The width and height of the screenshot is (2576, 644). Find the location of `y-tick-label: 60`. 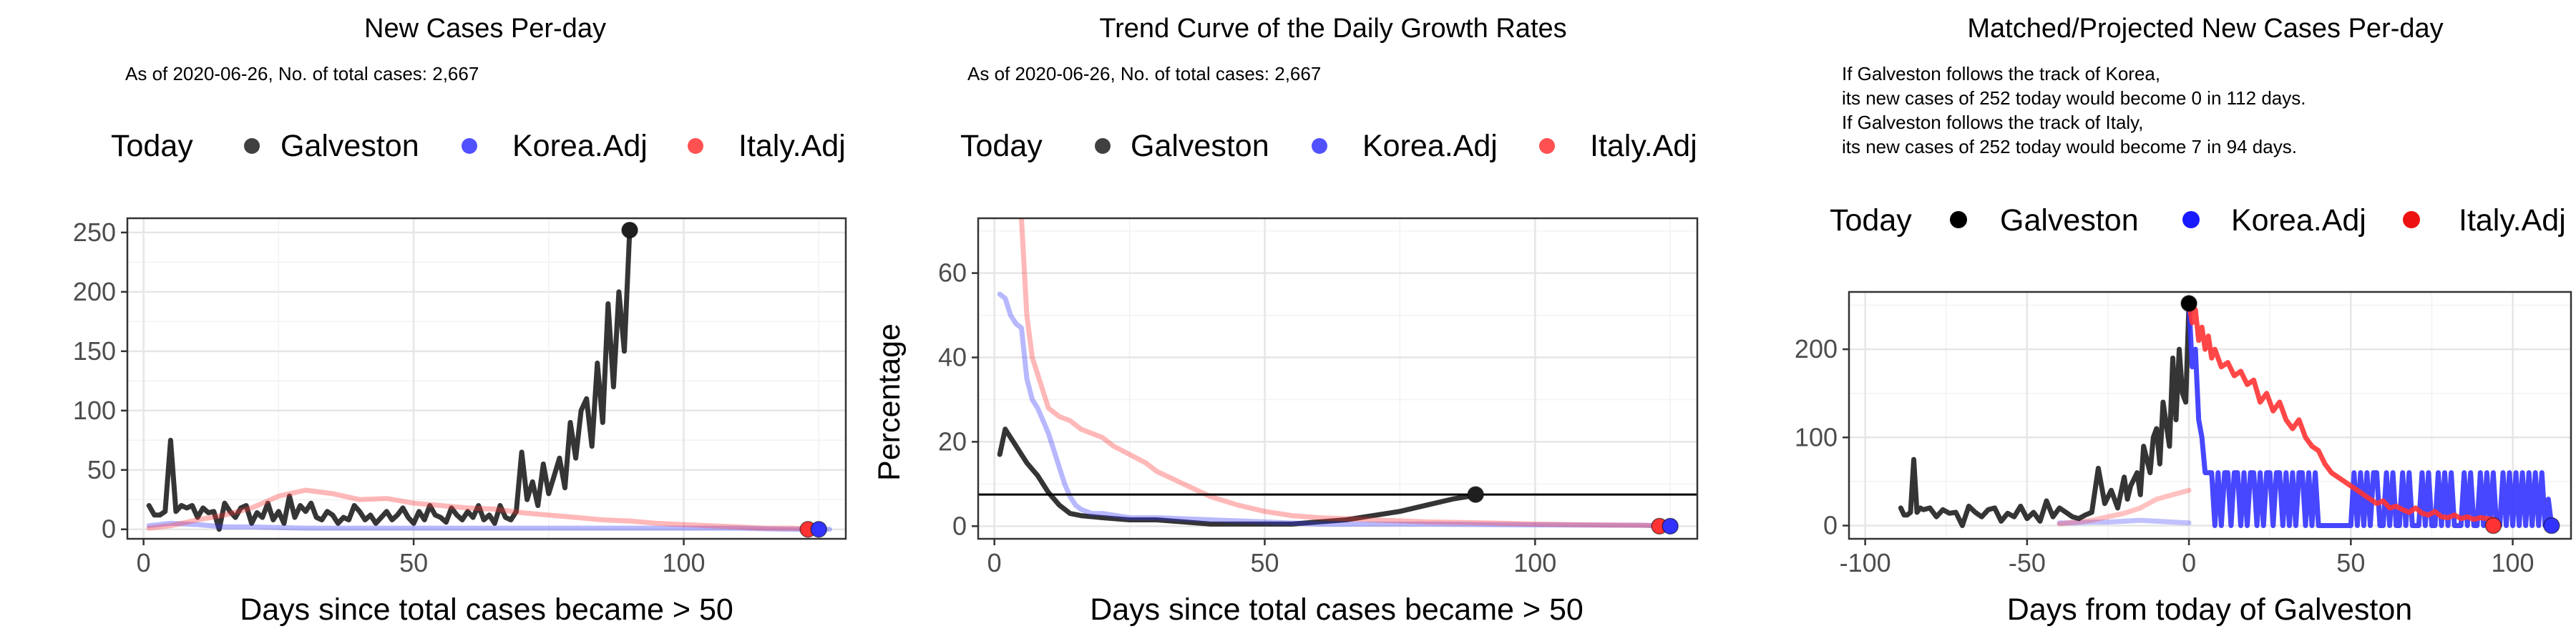

y-tick-label: 60 is located at coordinates (952, 273).